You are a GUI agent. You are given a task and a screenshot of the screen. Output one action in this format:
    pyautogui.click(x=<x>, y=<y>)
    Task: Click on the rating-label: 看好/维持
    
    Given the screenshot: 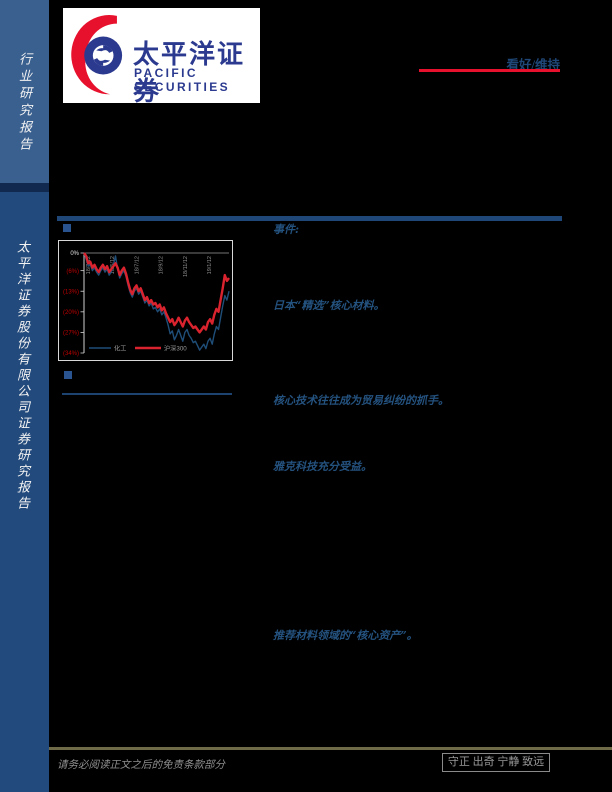 What is the action you would take?
    pyautogui.click(x=533, y=65)
    